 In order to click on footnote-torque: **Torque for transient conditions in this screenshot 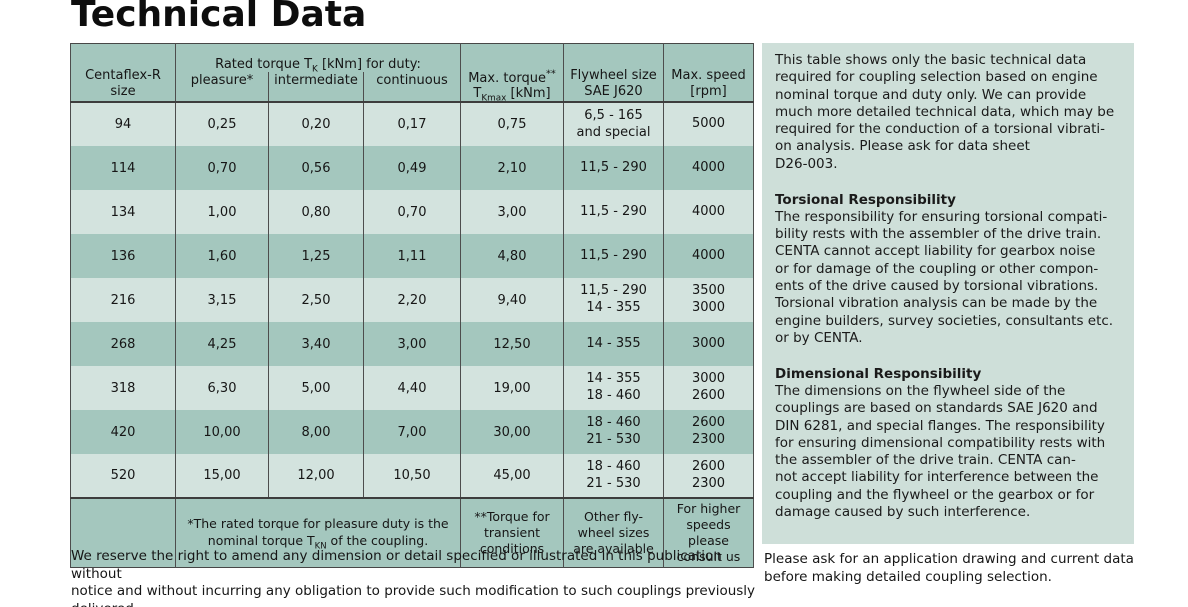, I will do `click(512, 532)`.